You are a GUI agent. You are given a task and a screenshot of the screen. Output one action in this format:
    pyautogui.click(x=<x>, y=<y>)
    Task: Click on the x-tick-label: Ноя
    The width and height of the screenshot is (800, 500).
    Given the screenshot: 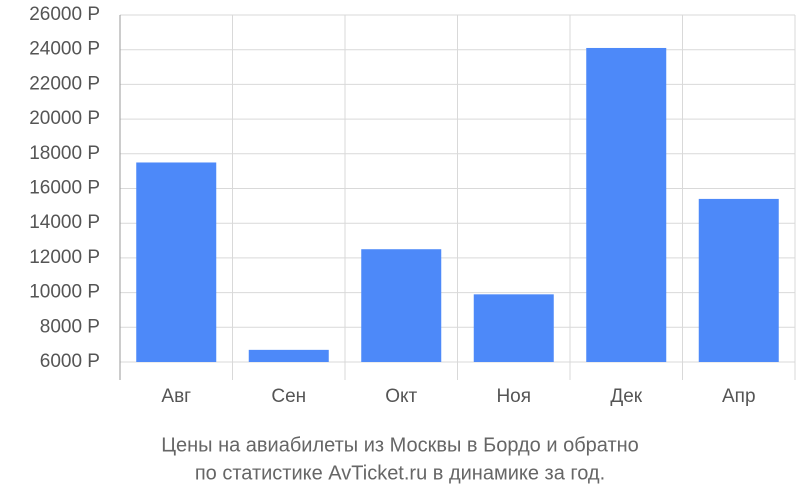 What is the action you would take?
    pyautogui.click(x=513, y=396)
    